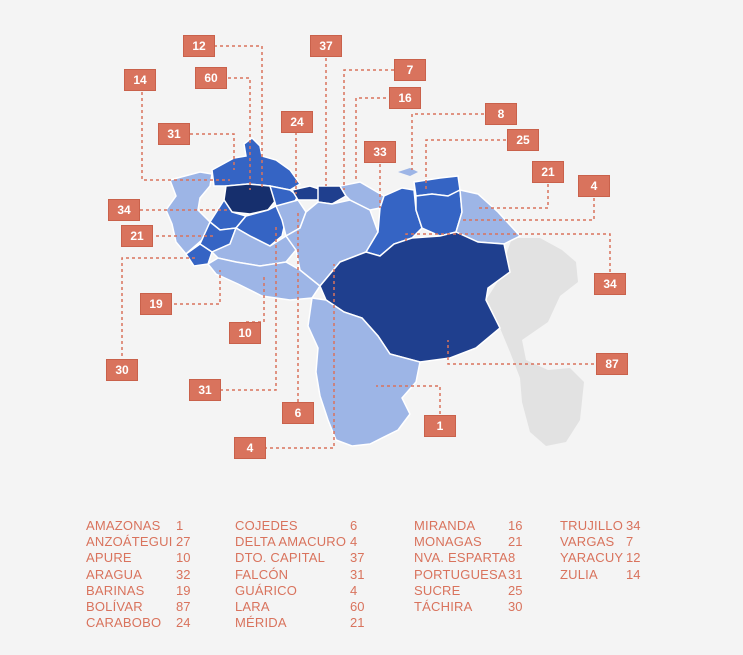 Image resolution: width=743 pixels, height=655 pixels. What do you see at coordinates (300, 607) in the screenshot?
I see `legend-item: LARA 60` at bounding box center [300, 607].